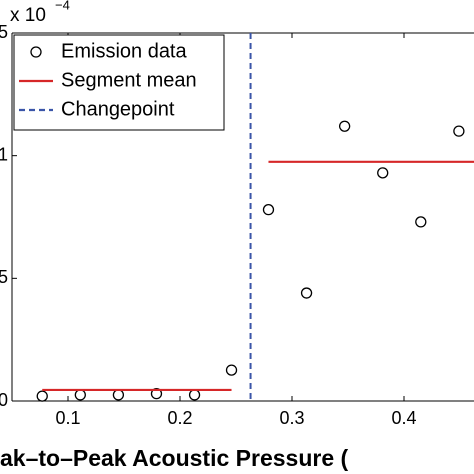 The height and width of the screenshot is (474, 474). I want to click on x-tick-label: 0.2, so click(179, 418).